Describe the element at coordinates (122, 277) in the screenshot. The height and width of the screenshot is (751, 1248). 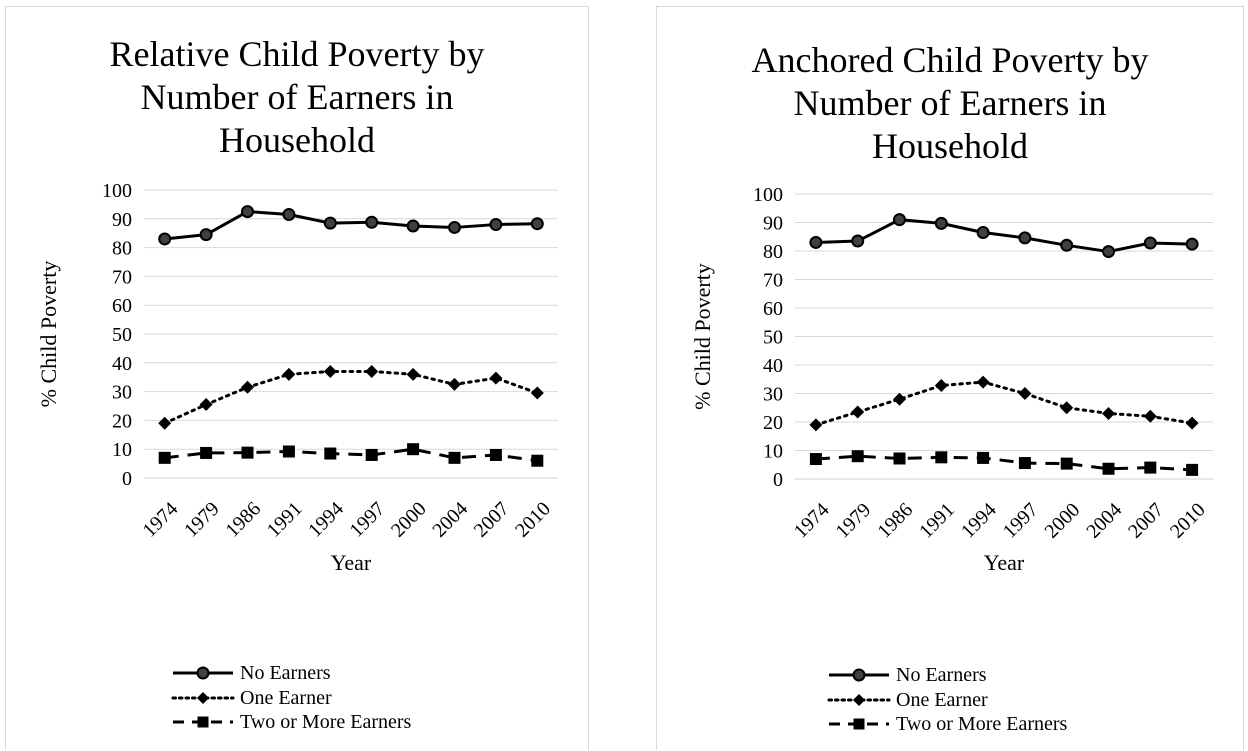
I see `y-tick-label: 70` at that location.